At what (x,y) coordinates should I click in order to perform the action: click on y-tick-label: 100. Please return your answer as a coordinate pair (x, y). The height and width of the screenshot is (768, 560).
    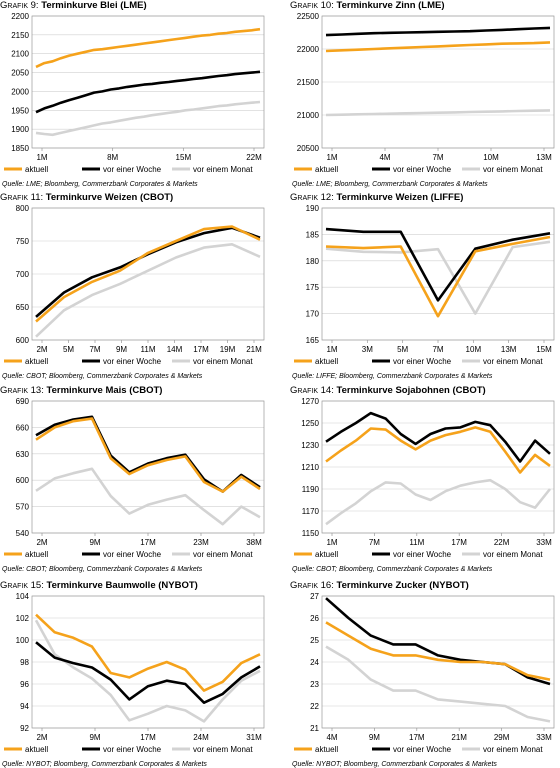
    Looking at the image, I should click on (23, 640).